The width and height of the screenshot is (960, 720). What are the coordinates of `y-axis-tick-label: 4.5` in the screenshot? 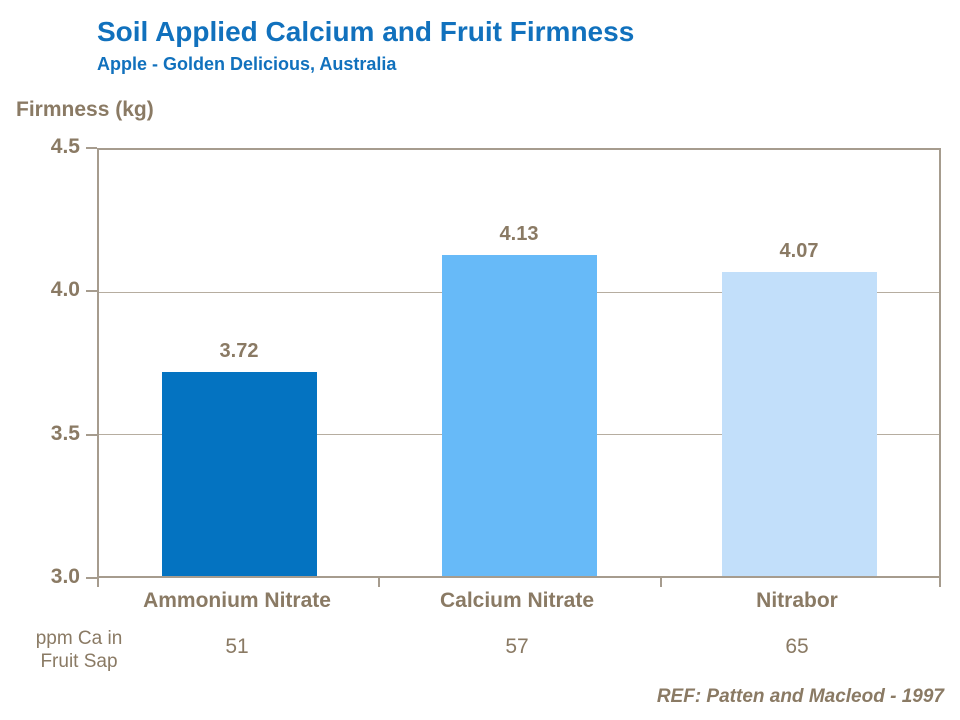 It's located at (65, 147).